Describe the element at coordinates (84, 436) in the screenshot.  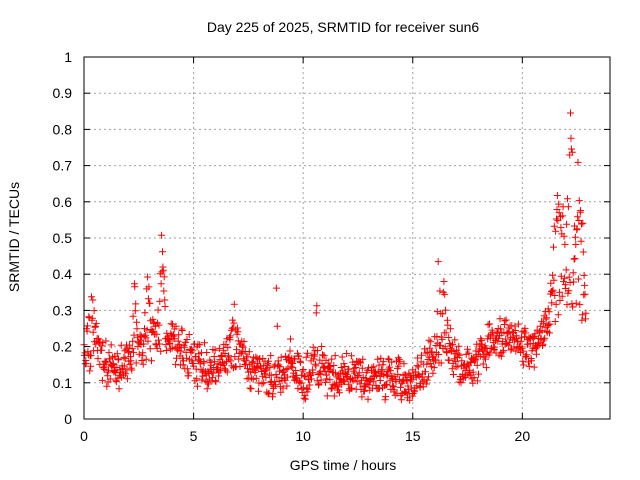
I see `x-tick-label: 0` at that location.